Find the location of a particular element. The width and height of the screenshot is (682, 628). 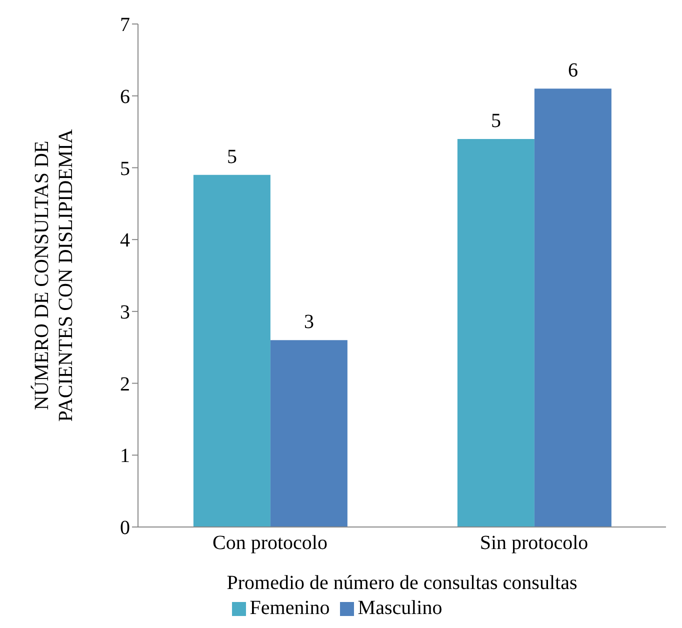

x-tick-label: Con protocolo is located at coordinates (270, 543).